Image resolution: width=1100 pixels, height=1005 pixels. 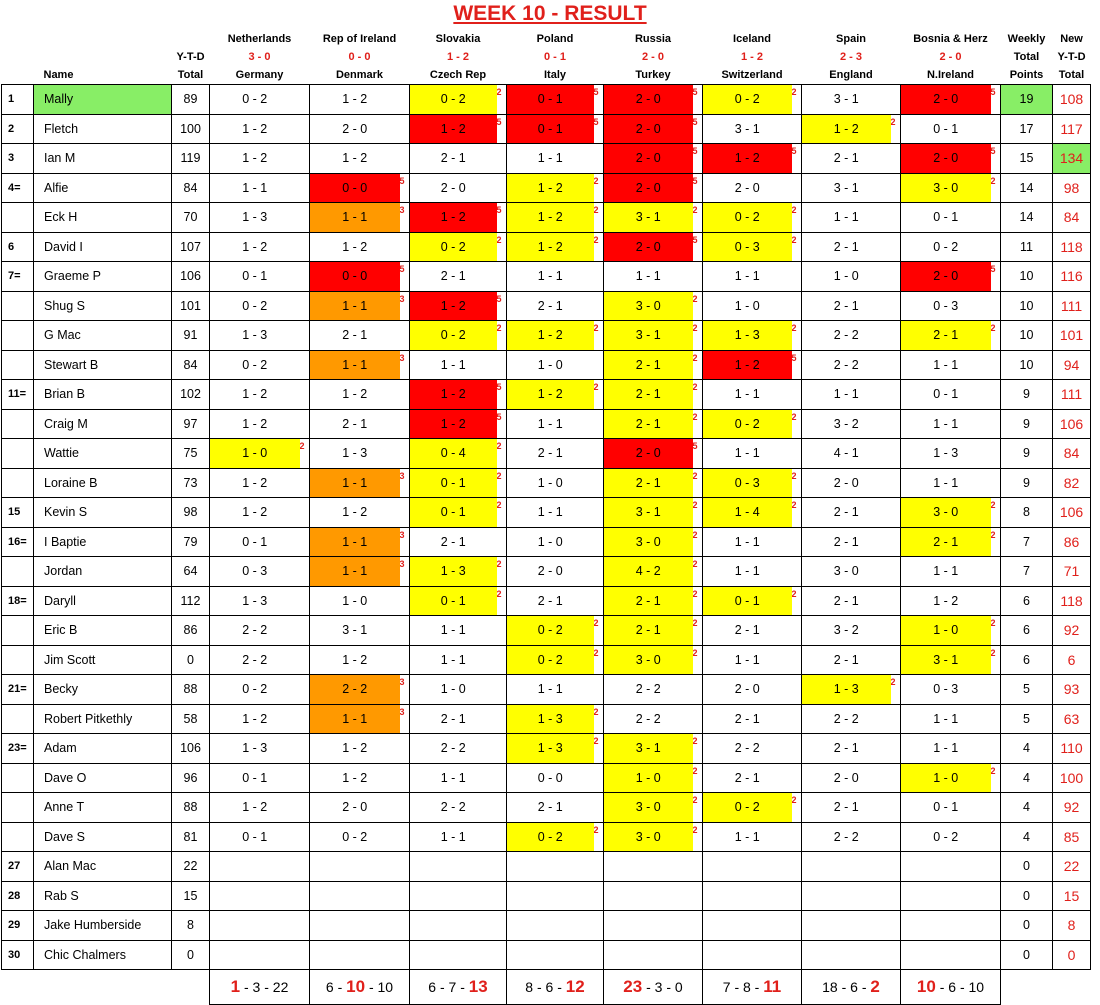 What do you see at coordinates (846, 187) in the screenshot?
I see `prediction-cell: 3 - 1` at bounding box center [846, 187].